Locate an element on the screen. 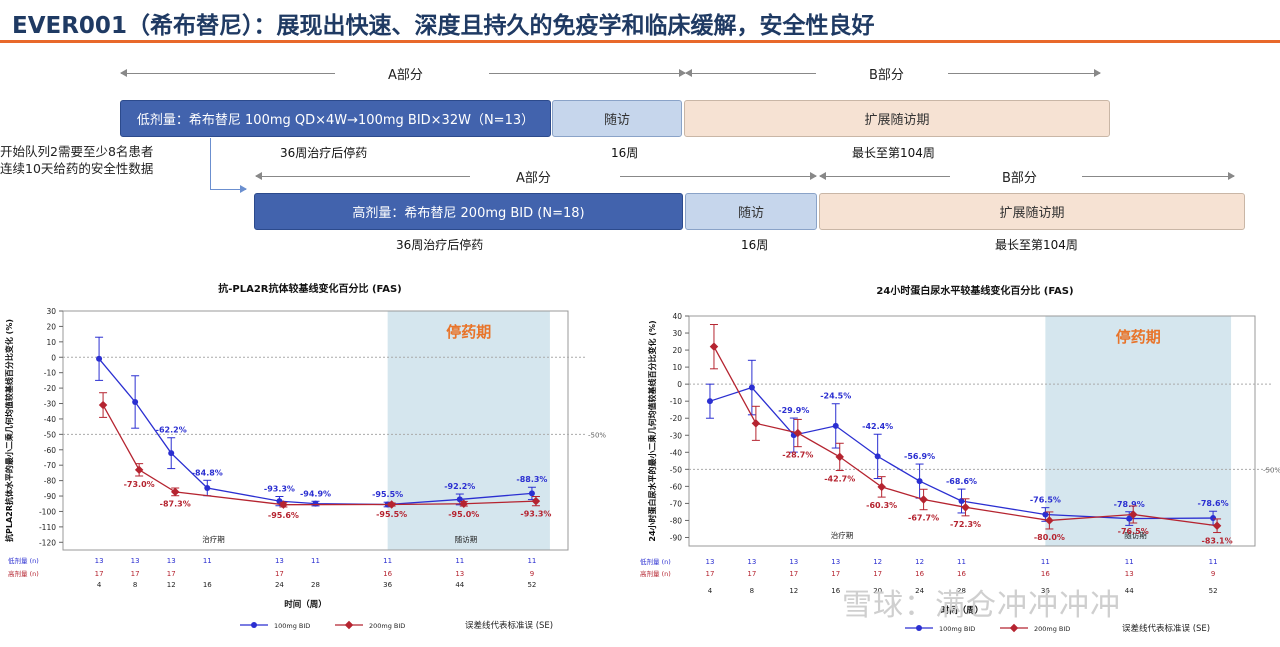 The height and width of the screenshot is (647, 1280). cohort-connector is located at coordinates (210, 163).